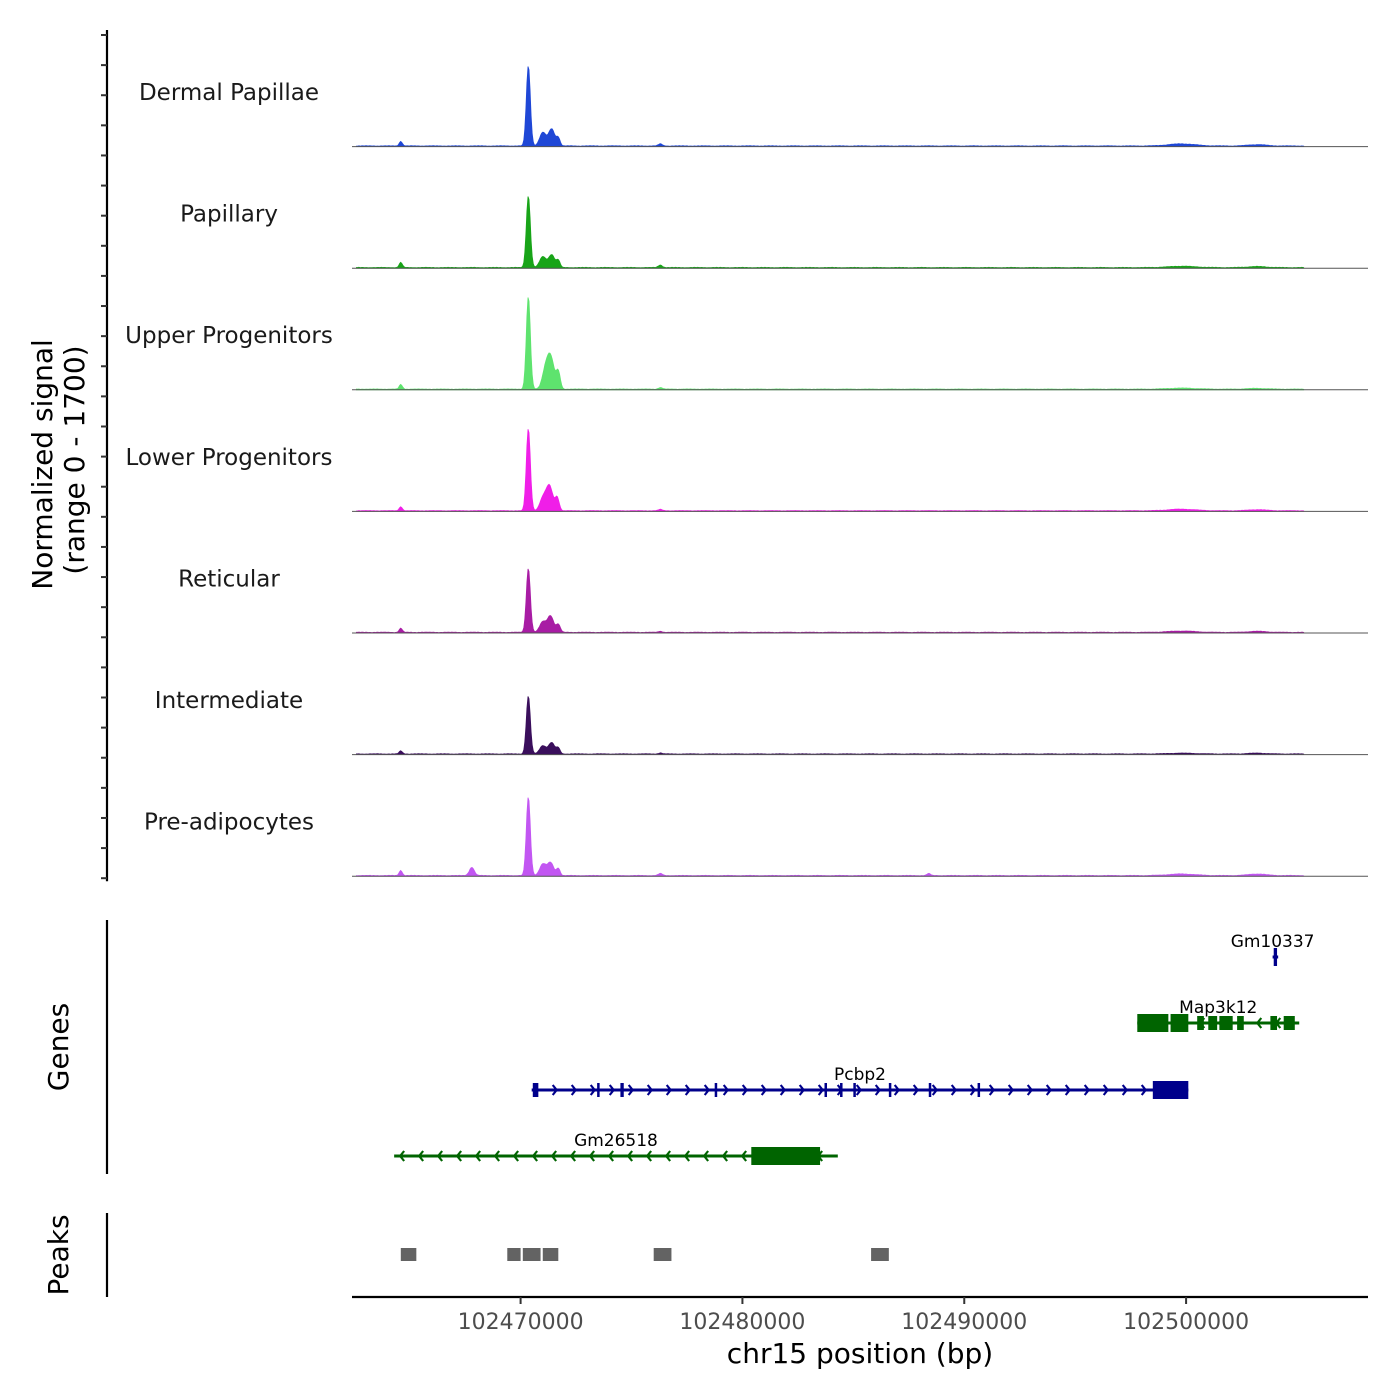 The height and width of the screenshot is (1400, 1400). Describe the element at coordinates (42, 464) in the screenshot. I see `y-axis-title-line1: Normalized signal` at that location.